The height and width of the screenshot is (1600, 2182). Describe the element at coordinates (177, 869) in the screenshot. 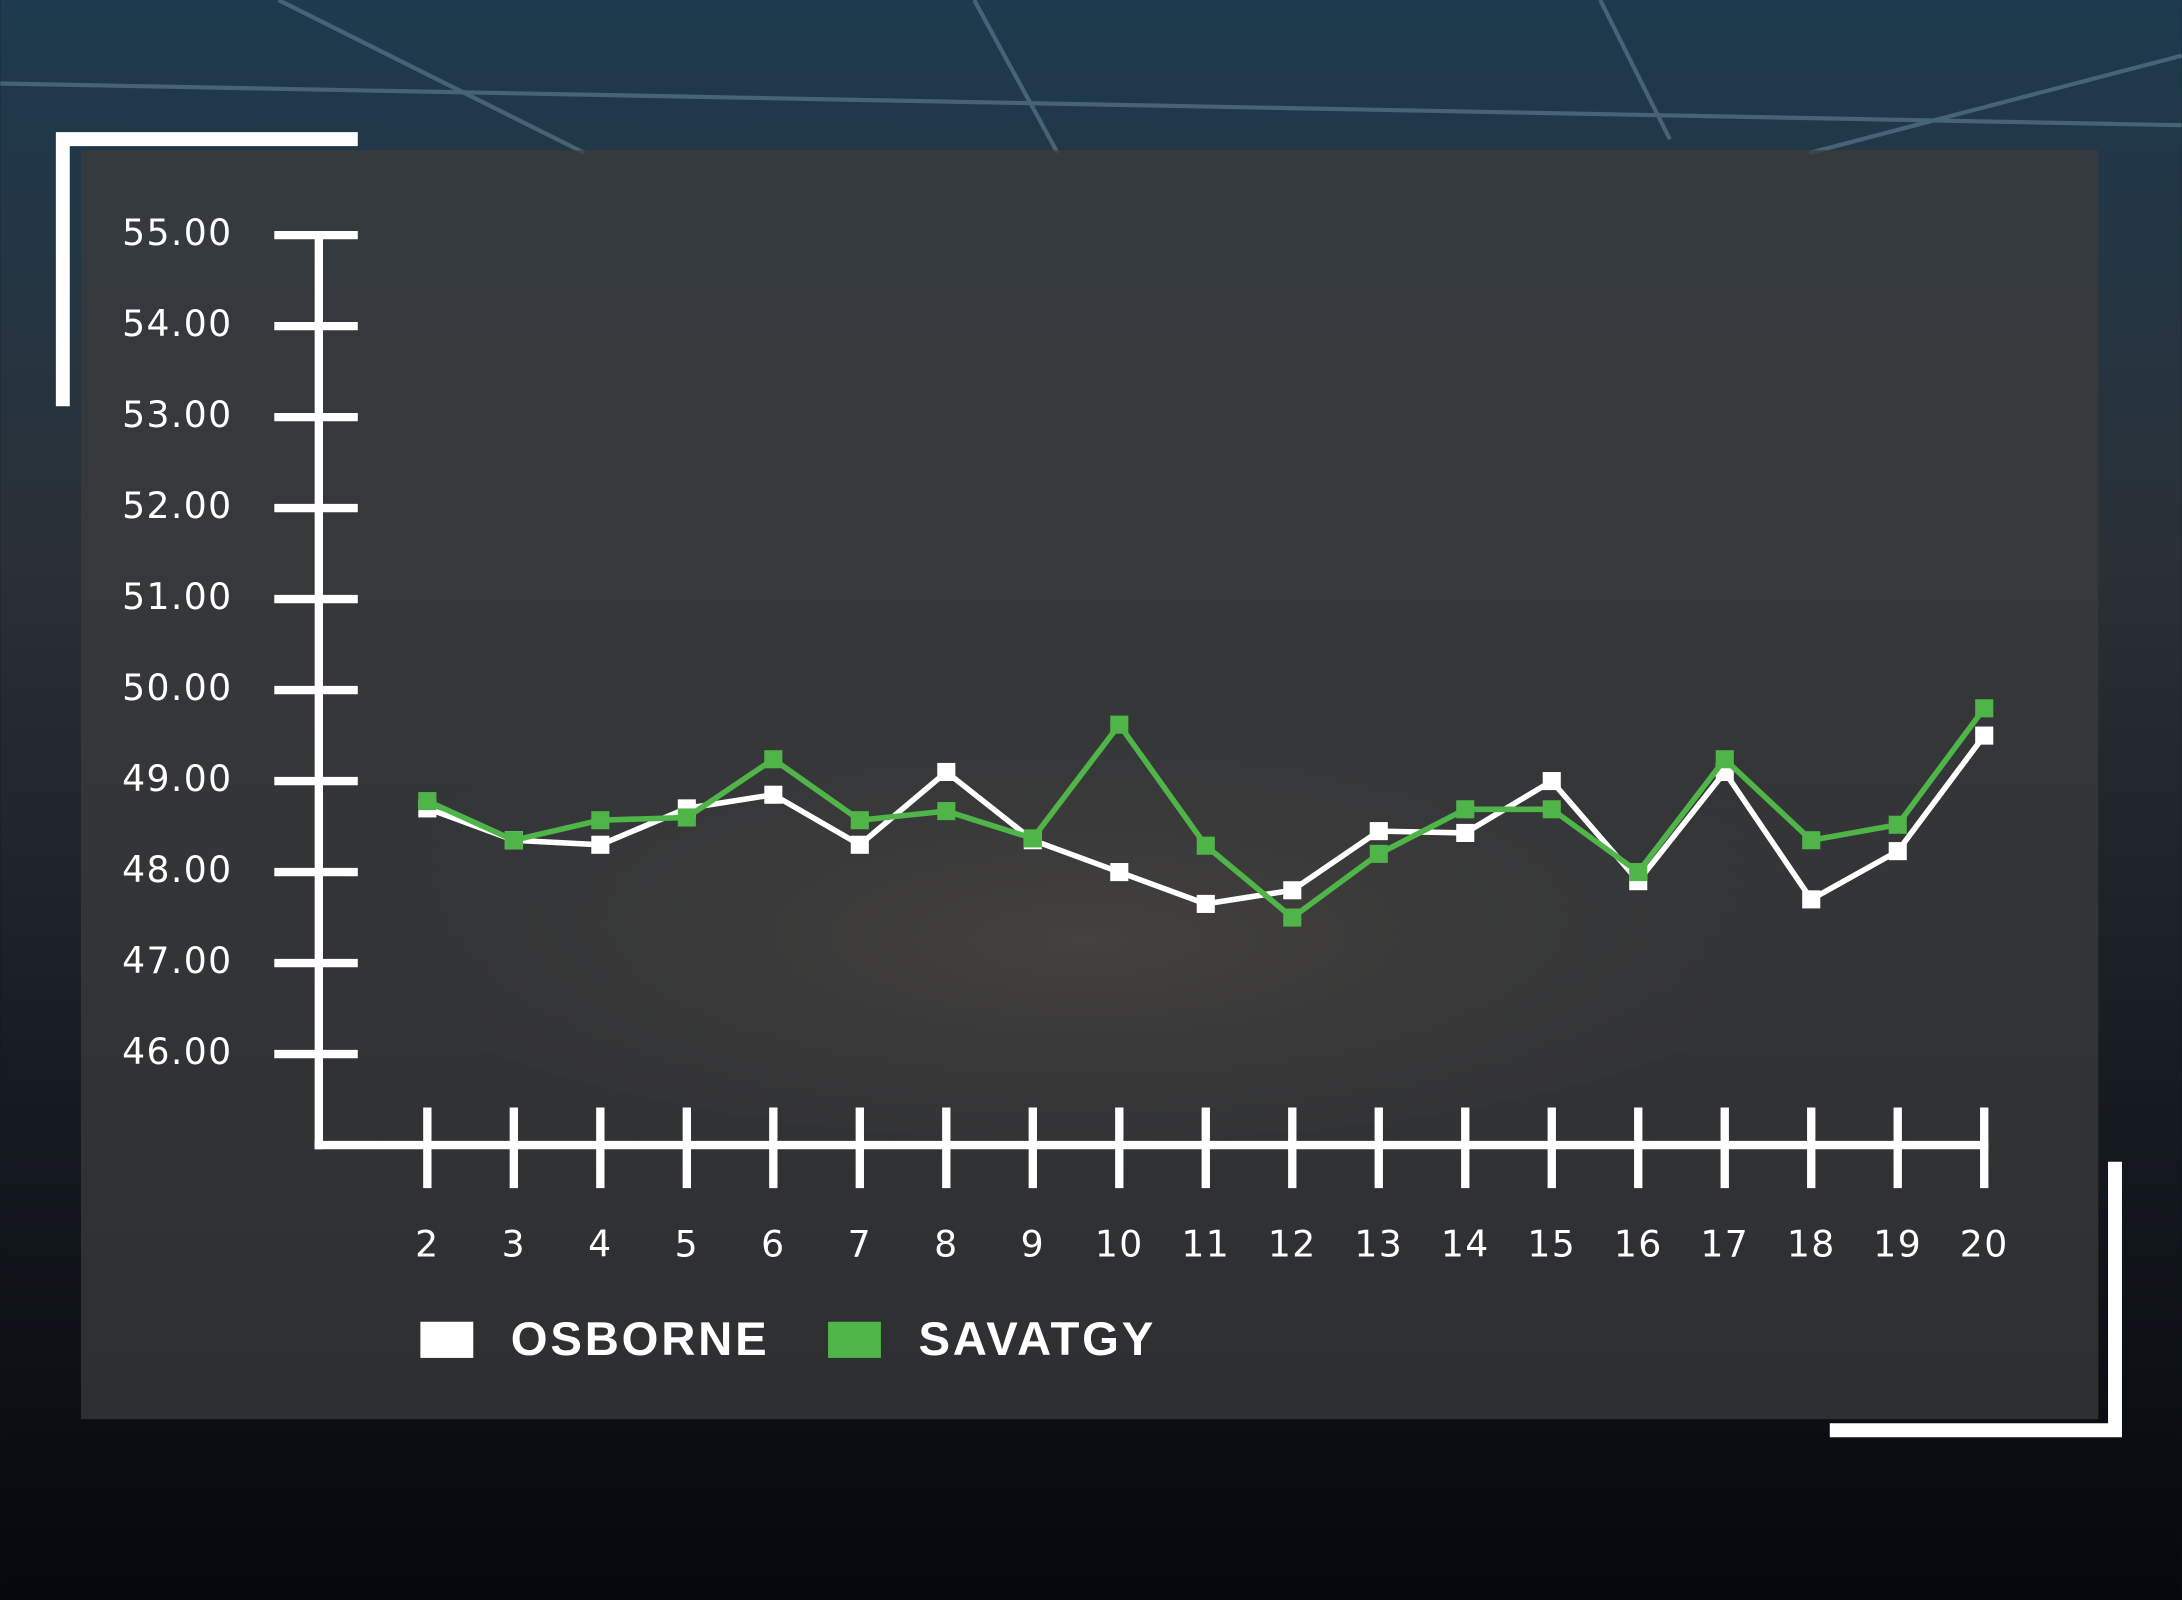

I see `y-tick-label: 48.00` at that location.